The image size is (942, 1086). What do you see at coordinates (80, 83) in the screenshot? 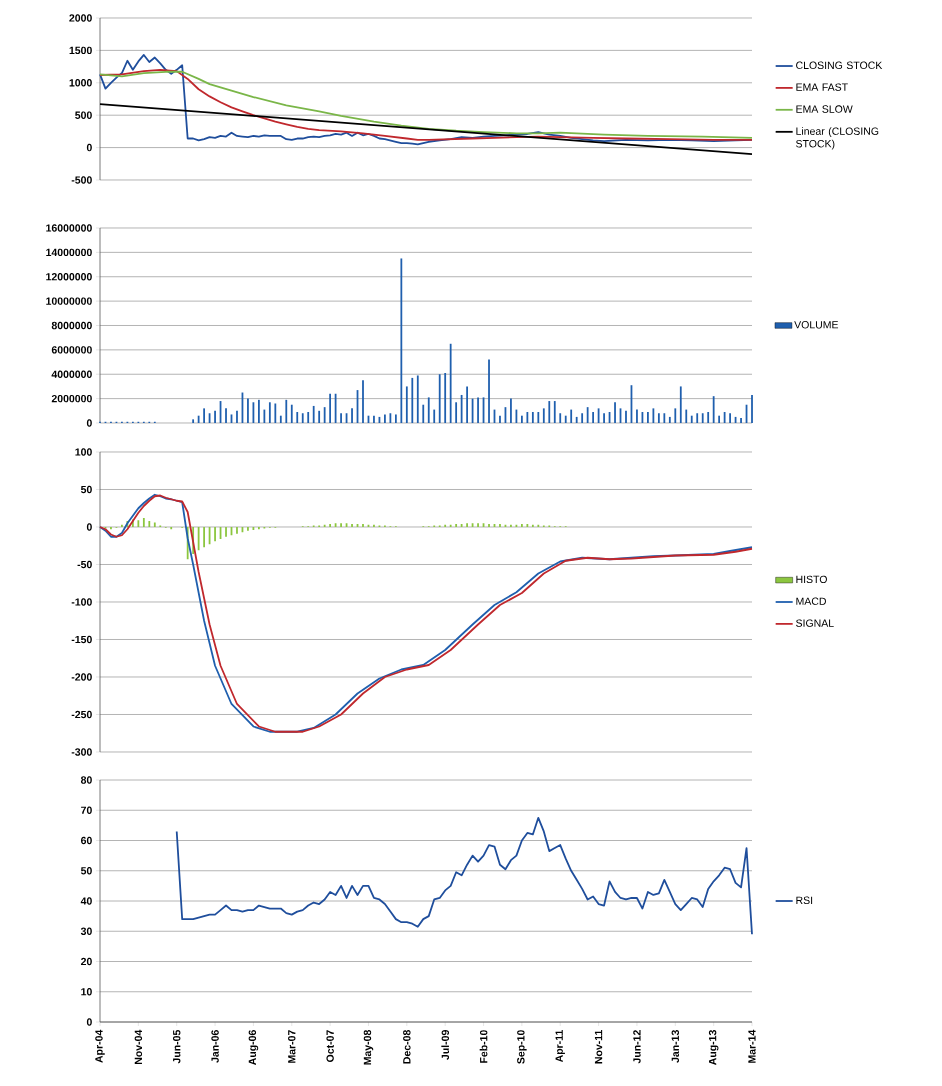
I see `y-tick-label: 1000` at bounding box center [80, 83].